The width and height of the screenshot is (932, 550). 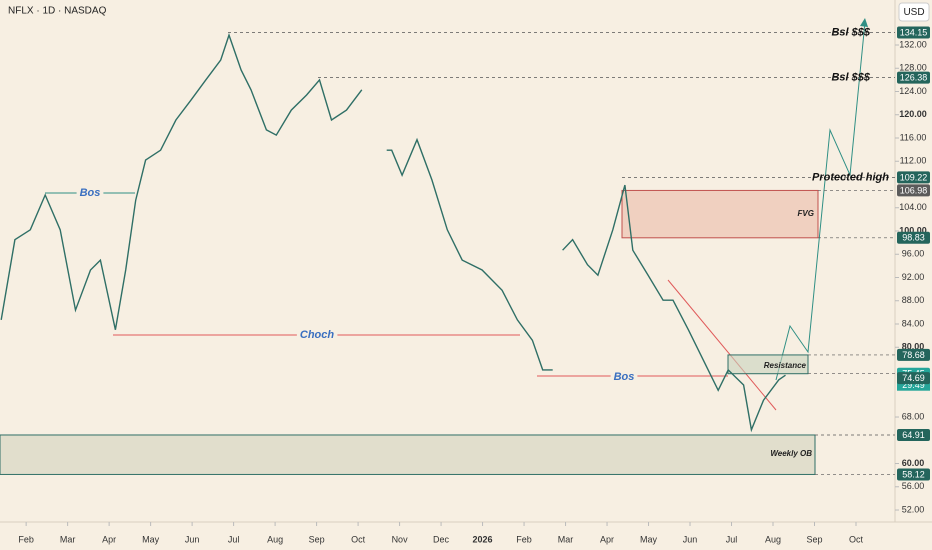 I want to click on price-tag-label: 98.83, so click(x=913, y=238).